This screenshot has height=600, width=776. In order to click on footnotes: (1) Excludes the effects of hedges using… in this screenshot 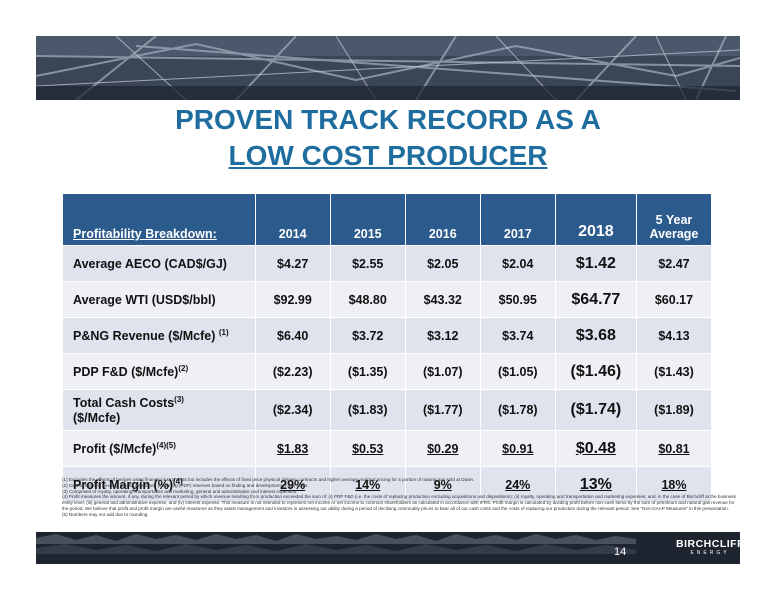, I will do `click(402, 497)`.